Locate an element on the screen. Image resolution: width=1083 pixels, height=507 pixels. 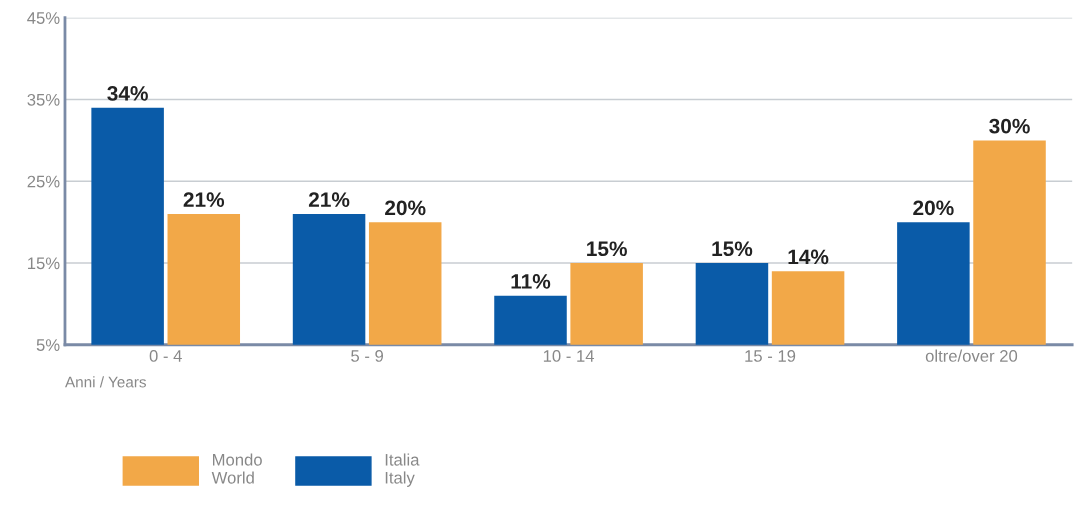
data-label: 34% is located at coordinates (127, 93).